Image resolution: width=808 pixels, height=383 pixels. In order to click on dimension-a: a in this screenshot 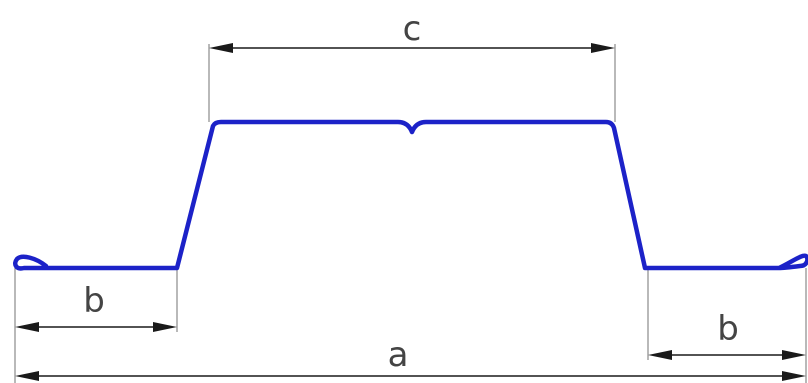, I will do `click(410, 358)`.